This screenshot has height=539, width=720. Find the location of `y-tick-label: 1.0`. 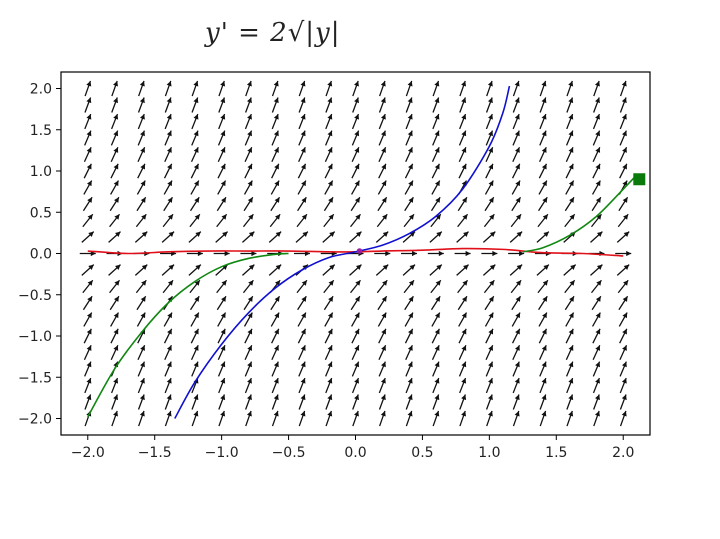

y-tick-label: 1.0 is located at coordinates (41, 172).